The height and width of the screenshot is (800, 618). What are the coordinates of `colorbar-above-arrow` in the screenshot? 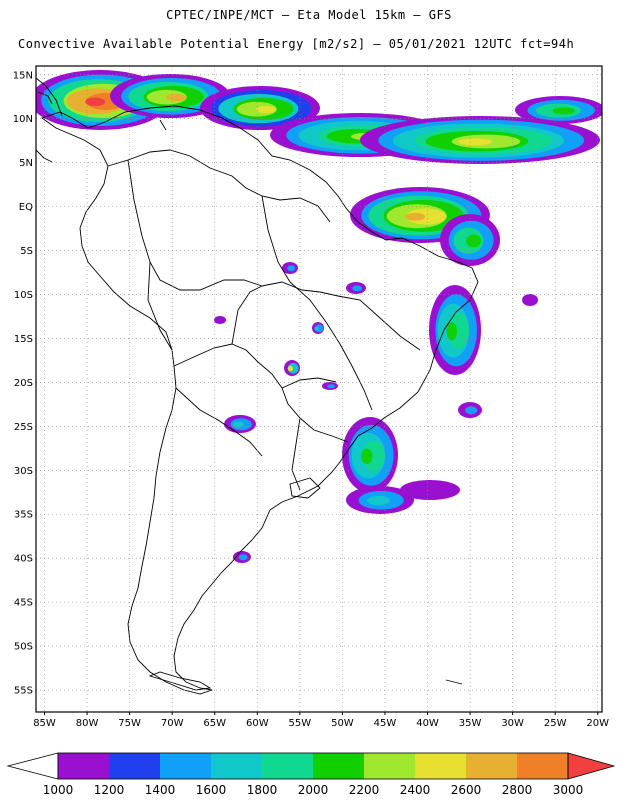 It's located at (591, 766).